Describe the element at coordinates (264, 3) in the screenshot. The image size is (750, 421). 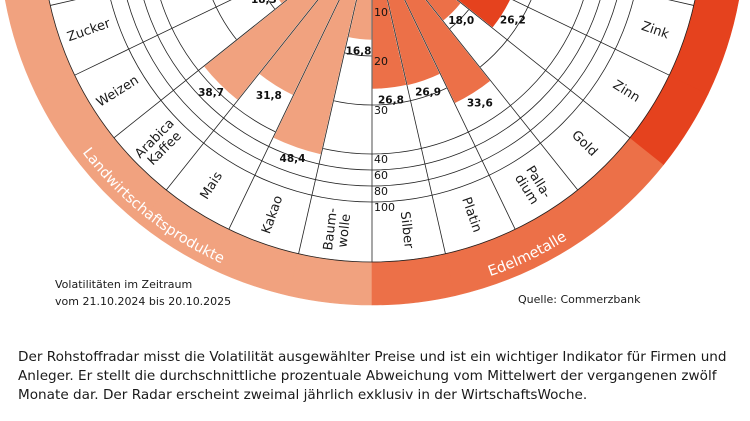
I see `value-label: 18,3` at that location.